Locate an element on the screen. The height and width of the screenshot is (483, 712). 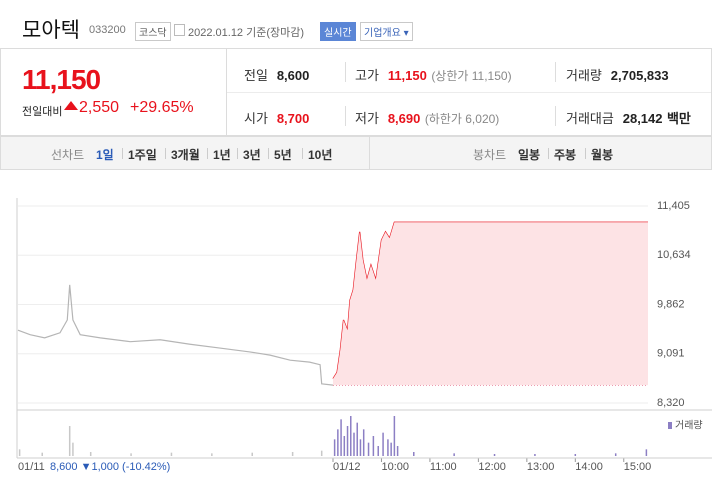
quote-divider is located at coordinates (226, 92).